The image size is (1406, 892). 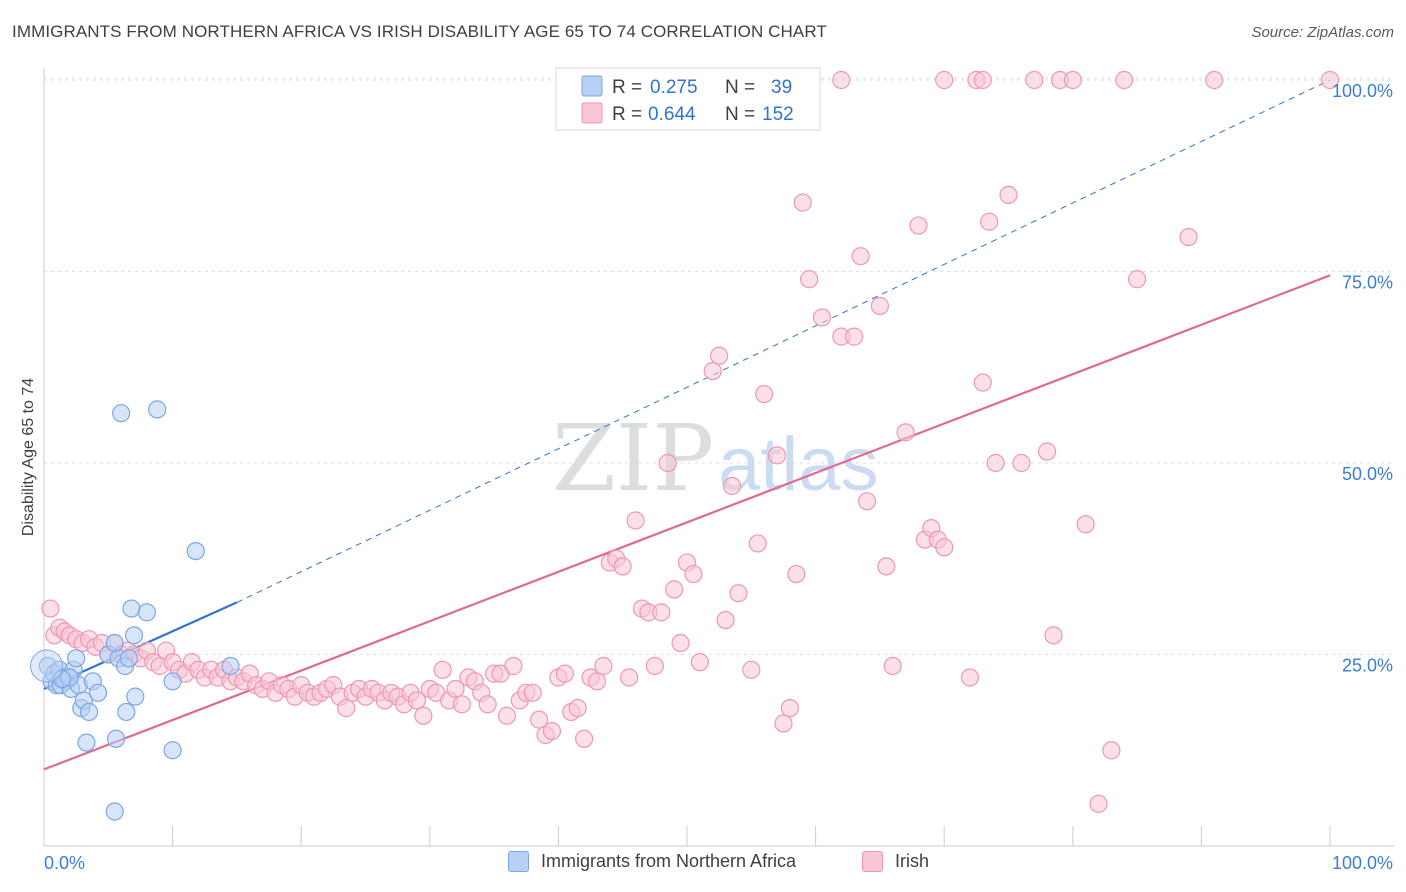 What do you see at coordinates (64, 863) in the screenshot?
I see `x-tick-label-0: 0.0%` at bounding box center [64, 863].